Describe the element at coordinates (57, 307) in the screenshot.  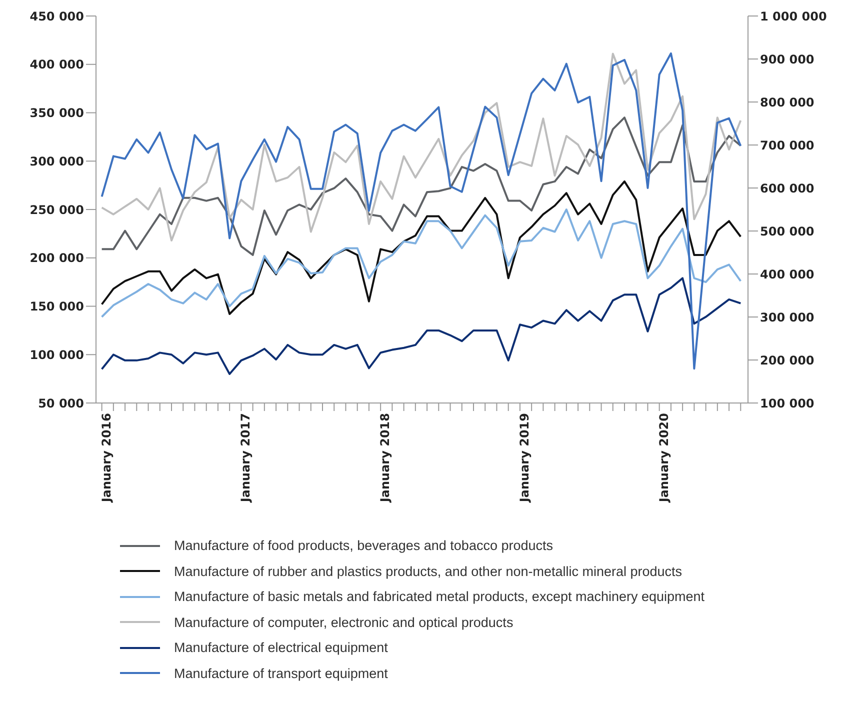
I see `y-tick-label: 150 000` at that location.